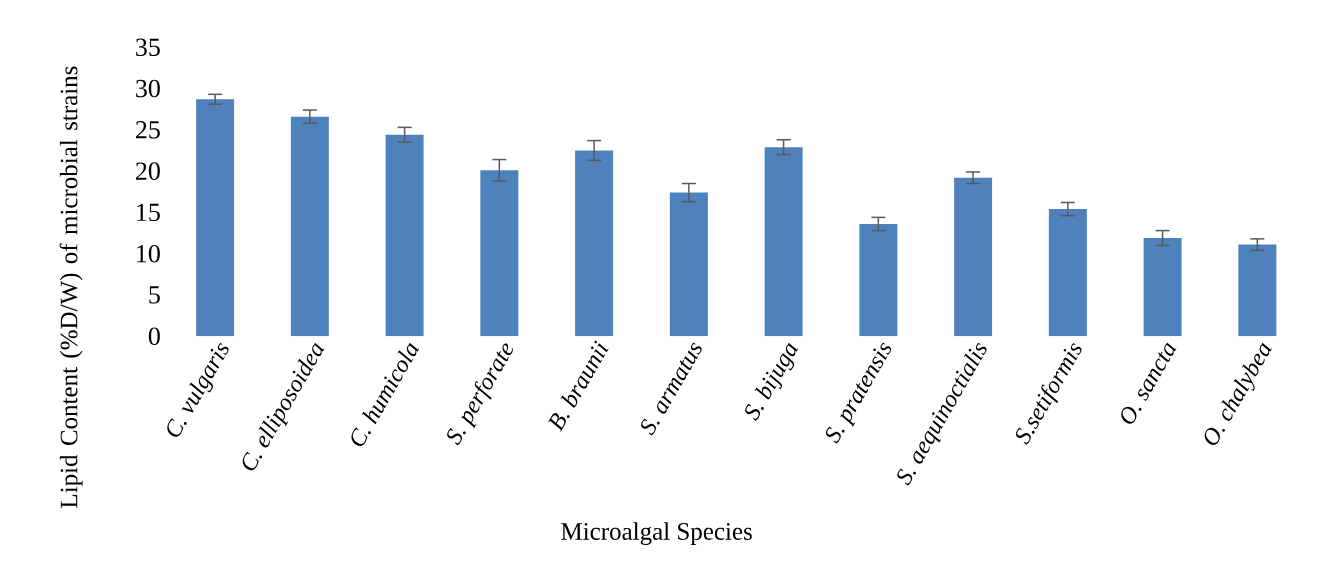 The width and height of the screenshot is (1327, 565). I want to click on x-axis-title: Microalgal Species, so click(656, 534).